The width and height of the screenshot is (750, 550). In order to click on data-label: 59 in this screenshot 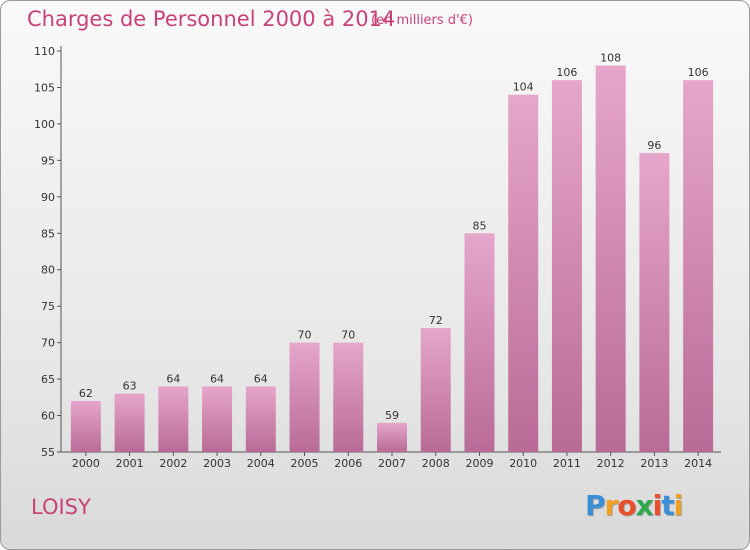, I will do `click(392, 415)`.